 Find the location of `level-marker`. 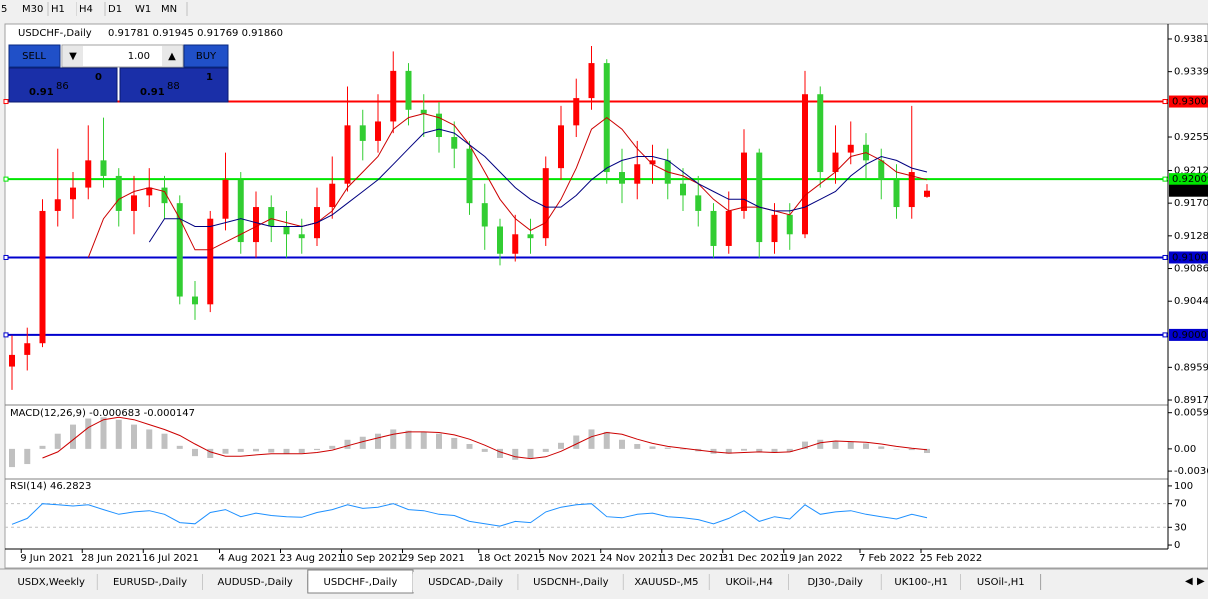

level-marker is located at coordinates (1188, 101).